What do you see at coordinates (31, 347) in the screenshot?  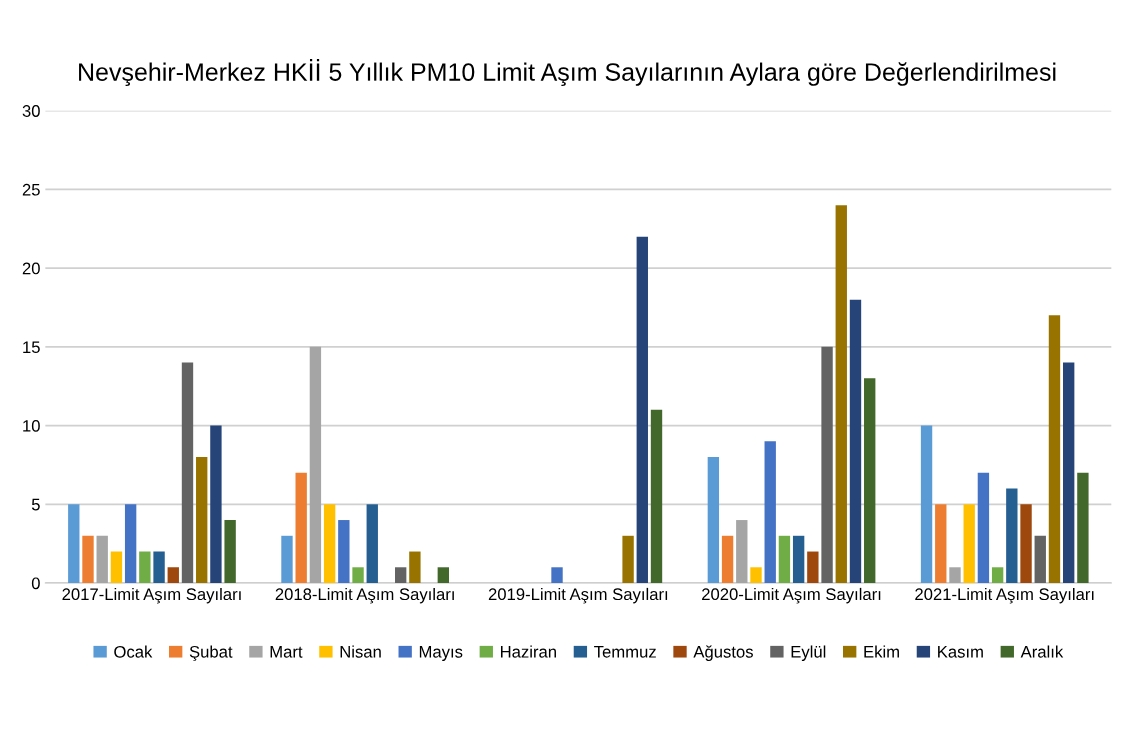 I see `y-tick-label: 15` at bounding box center [31, 347].